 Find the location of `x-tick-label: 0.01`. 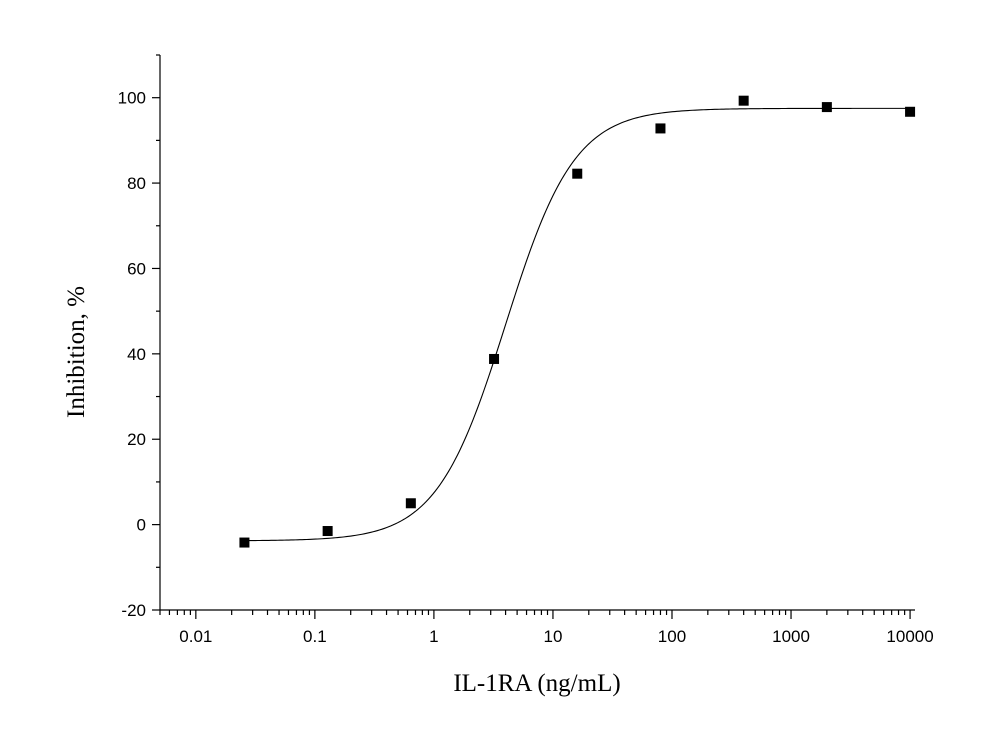

x-tick-label: 0.01 is located at coordinates (195, 636).